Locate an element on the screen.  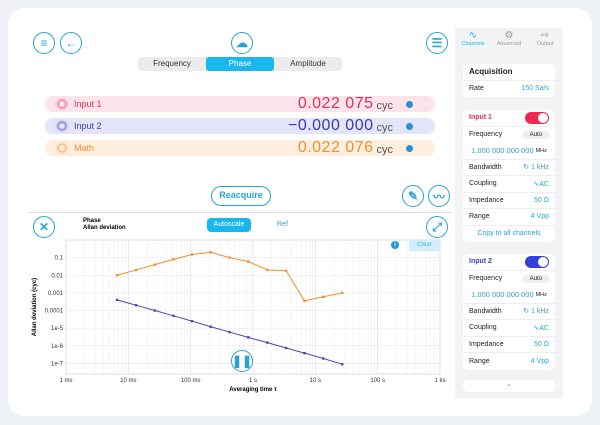
copy-to-all-button: Copy to all channels is located at coordinates (509, 234).